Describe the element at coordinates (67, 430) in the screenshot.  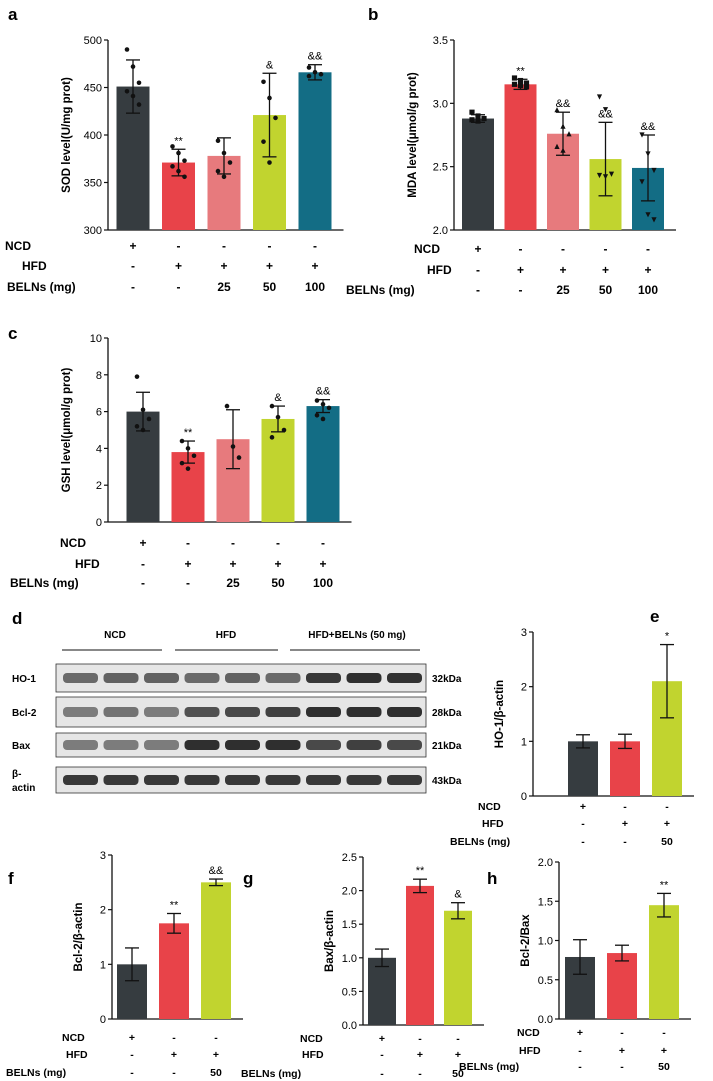
I see `y-axis-title: GSH level(μmol/g prot)` at that location.